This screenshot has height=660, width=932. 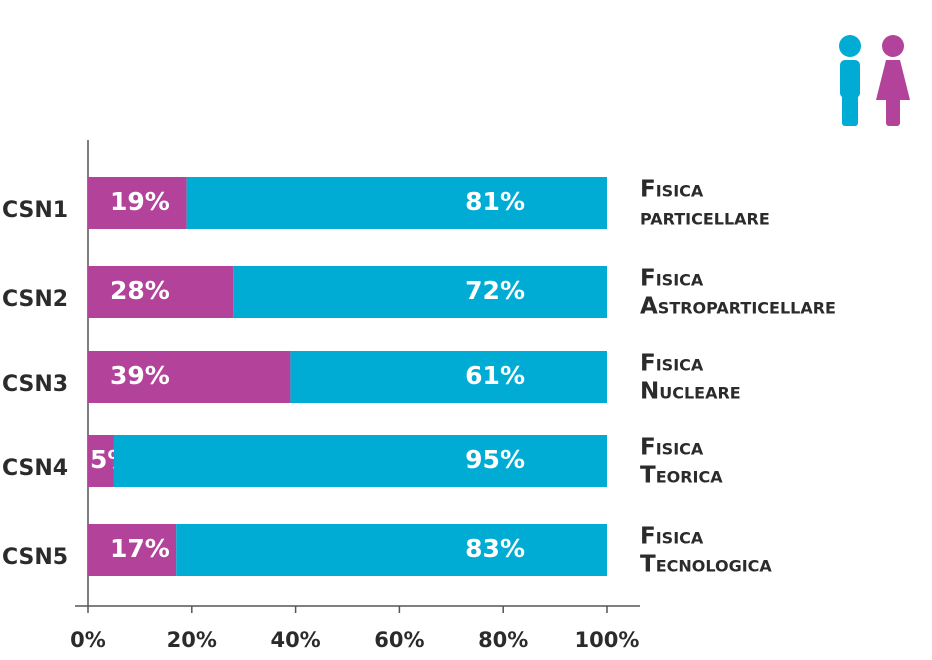 I want to click on x-tick-label: 80%, so click(x=503, y=640).